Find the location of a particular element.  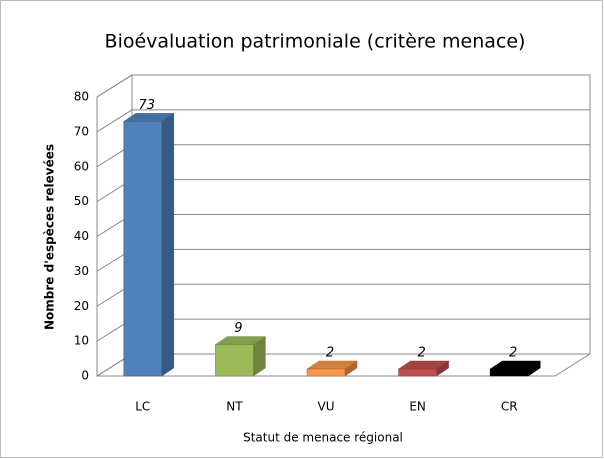

y-tick-label: 40 is located at coordinates (81, 236).